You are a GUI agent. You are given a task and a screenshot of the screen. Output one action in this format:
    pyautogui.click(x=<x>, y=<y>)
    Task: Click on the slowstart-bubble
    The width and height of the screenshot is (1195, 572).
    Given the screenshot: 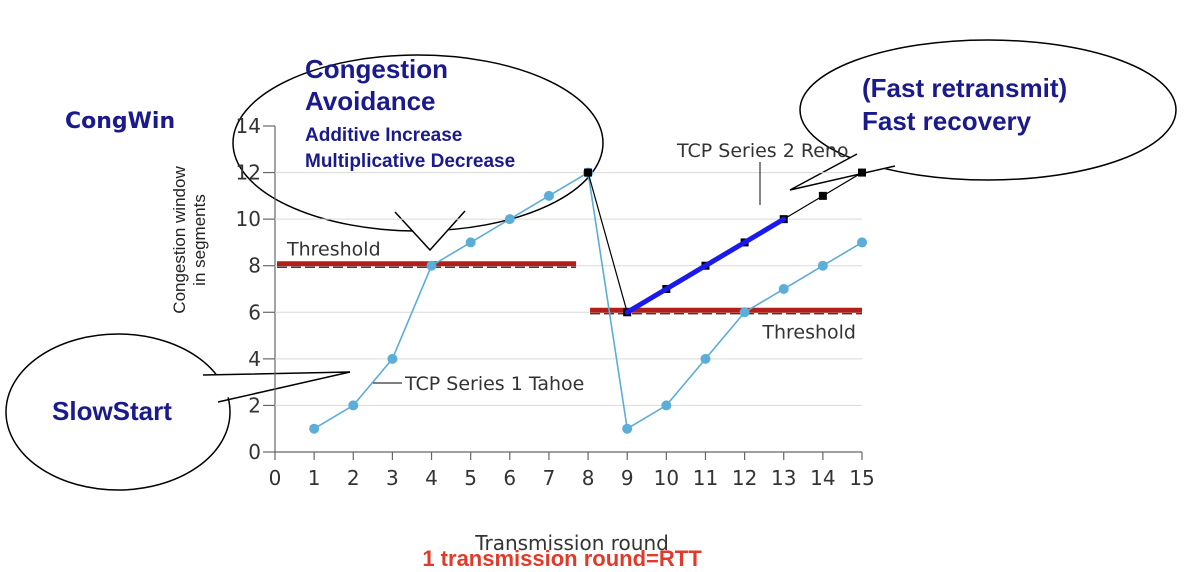 What is the action you would take?
    pyautogui.click(x=118, y=412)
    